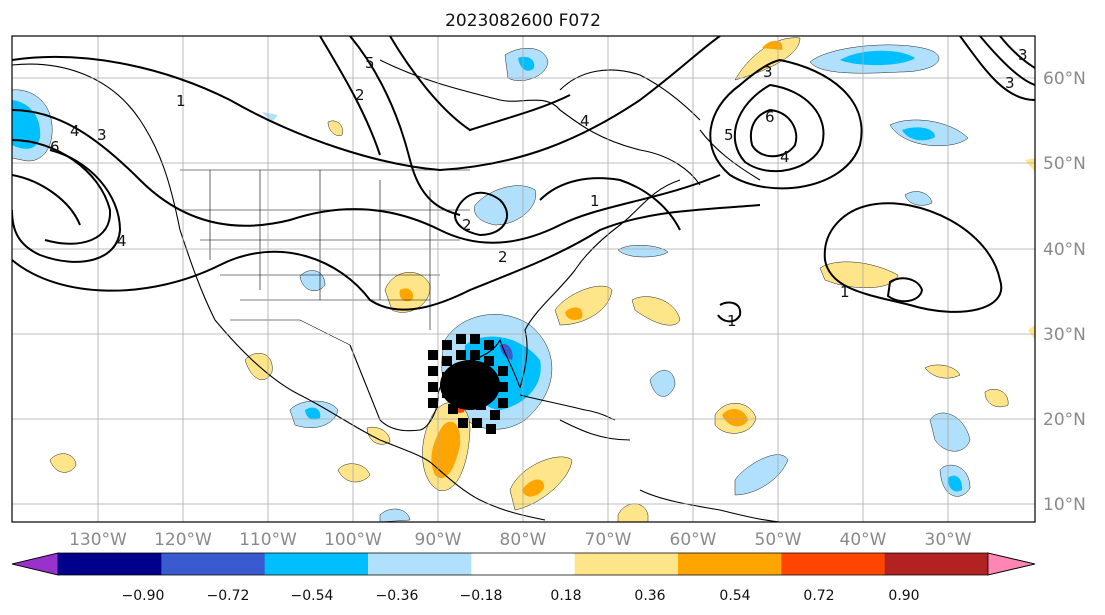 The width and height of the screenshot is (1105, 615). I want to click on lon-tick: 120°W, so click(183, 540).